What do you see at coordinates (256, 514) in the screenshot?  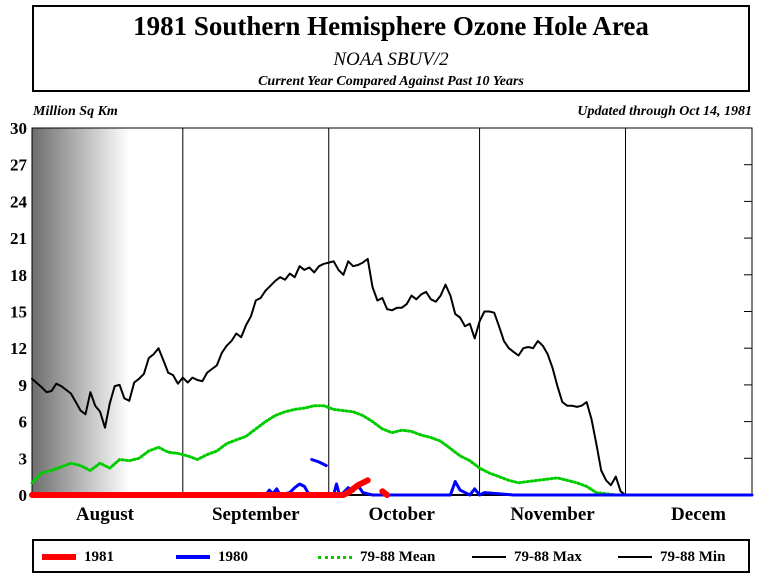 I see `x-tick-label: September` at bounding box center [256, 514].